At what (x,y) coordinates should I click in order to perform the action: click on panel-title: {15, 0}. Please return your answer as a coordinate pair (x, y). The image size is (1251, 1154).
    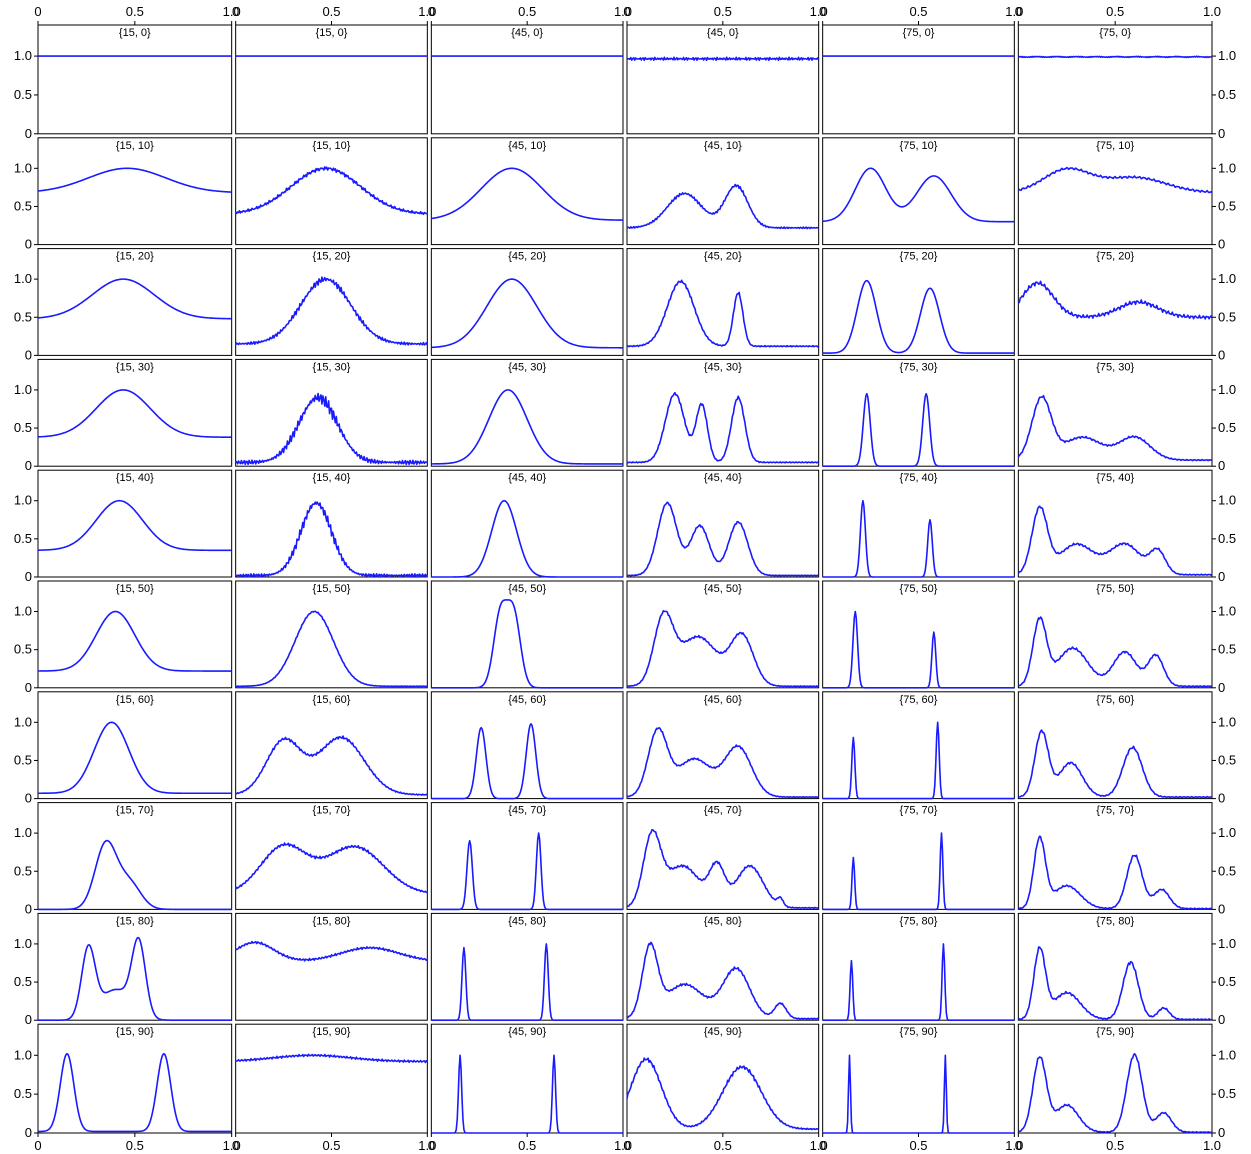
    Looking at the image, I should click on (135, 33).